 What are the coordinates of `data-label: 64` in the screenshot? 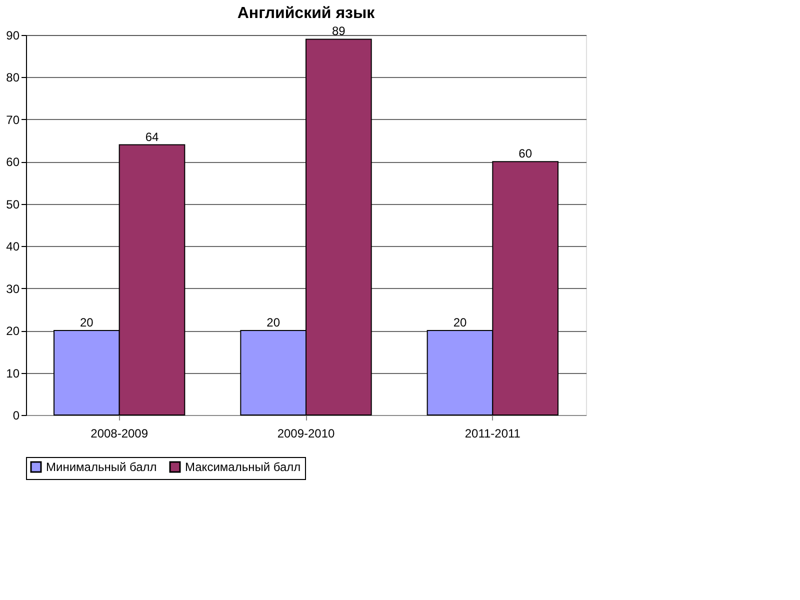 It's located at (152, 137).